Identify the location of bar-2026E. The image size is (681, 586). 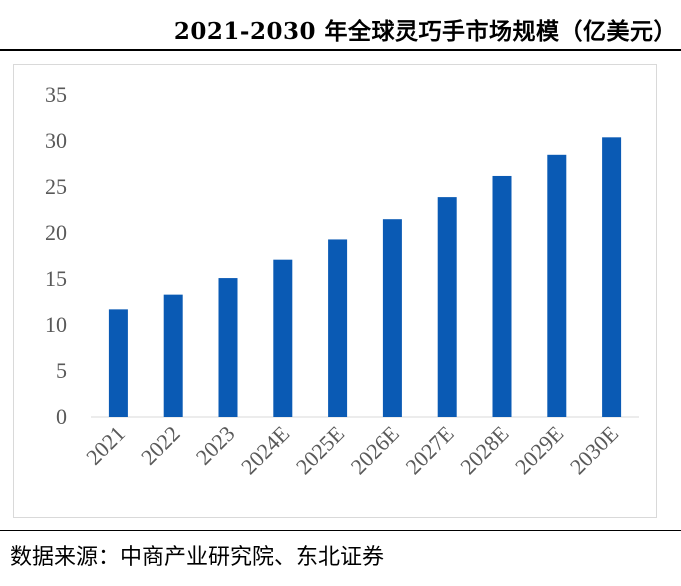
(392, 318).